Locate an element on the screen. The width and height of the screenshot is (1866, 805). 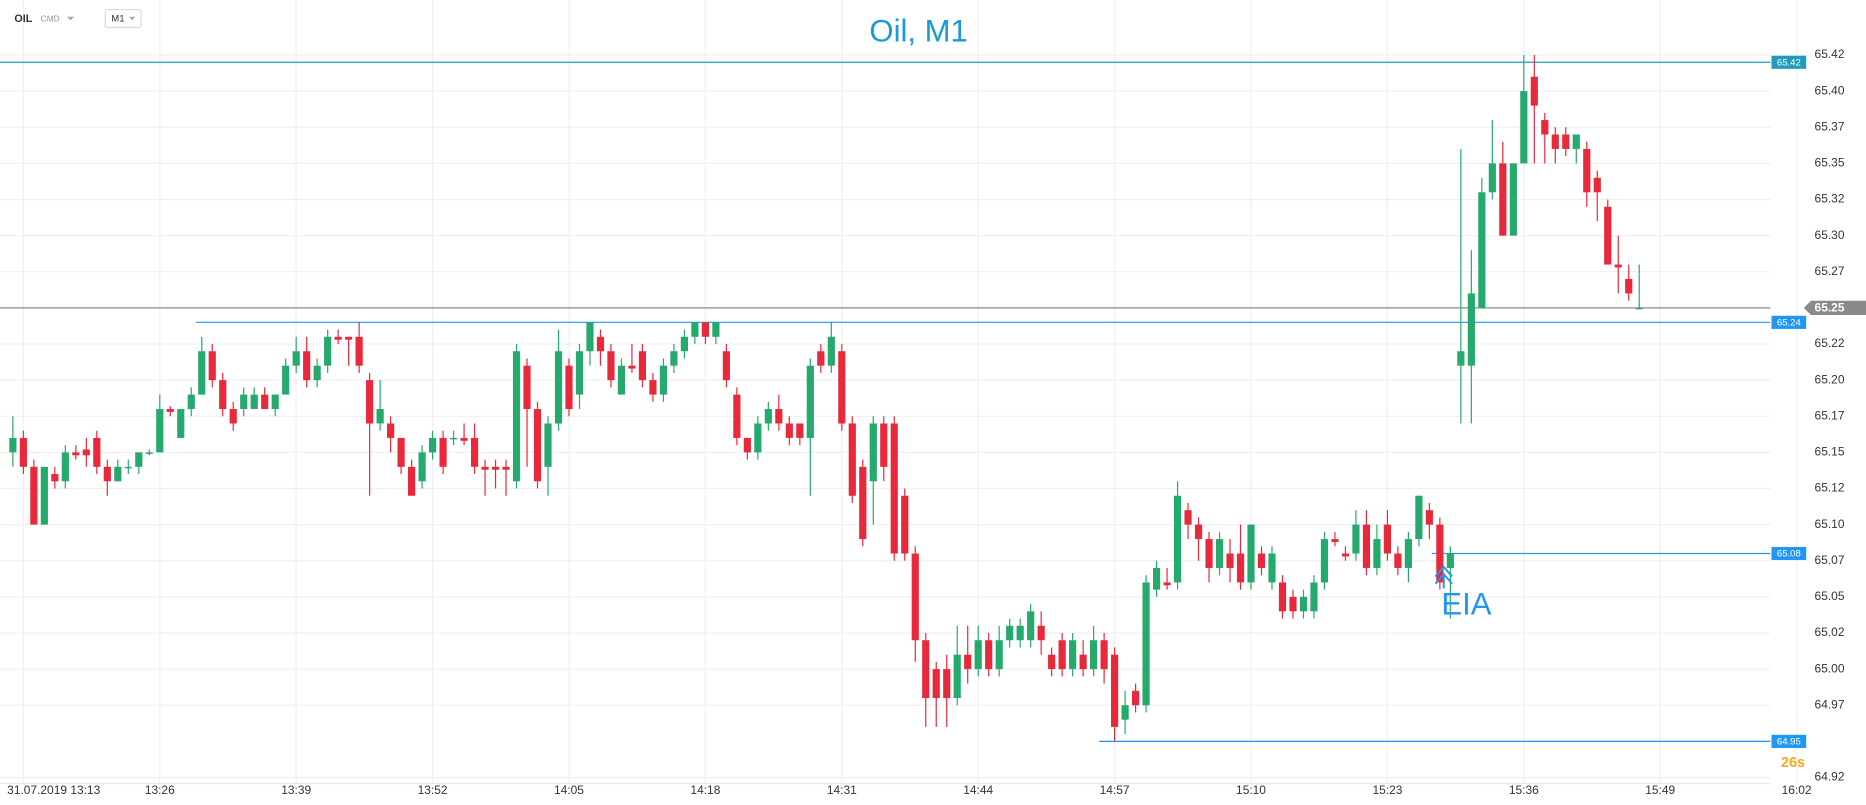
y-tick-label: 65.05 is located at coordinates (1830, 596).